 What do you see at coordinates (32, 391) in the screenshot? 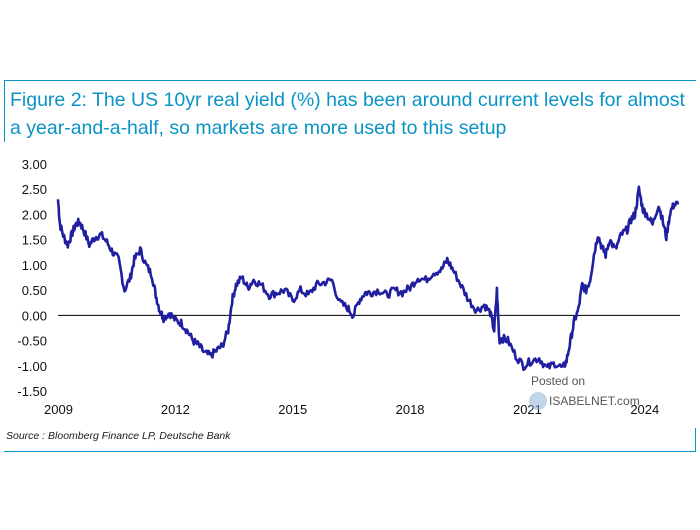
I see `y-tick-label: -1.50` at bounding box center [32, 391].